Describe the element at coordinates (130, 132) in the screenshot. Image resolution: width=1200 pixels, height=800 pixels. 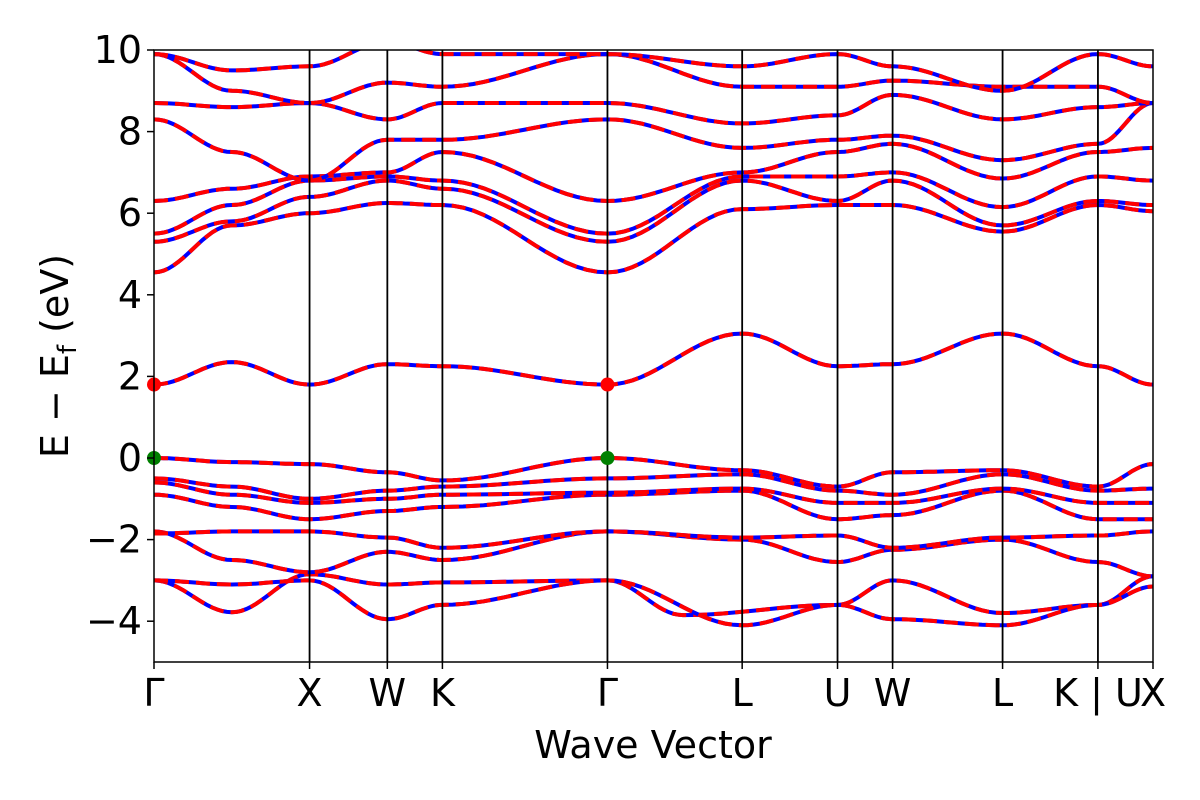
I see `y-tick-label-6: 8` at that location.